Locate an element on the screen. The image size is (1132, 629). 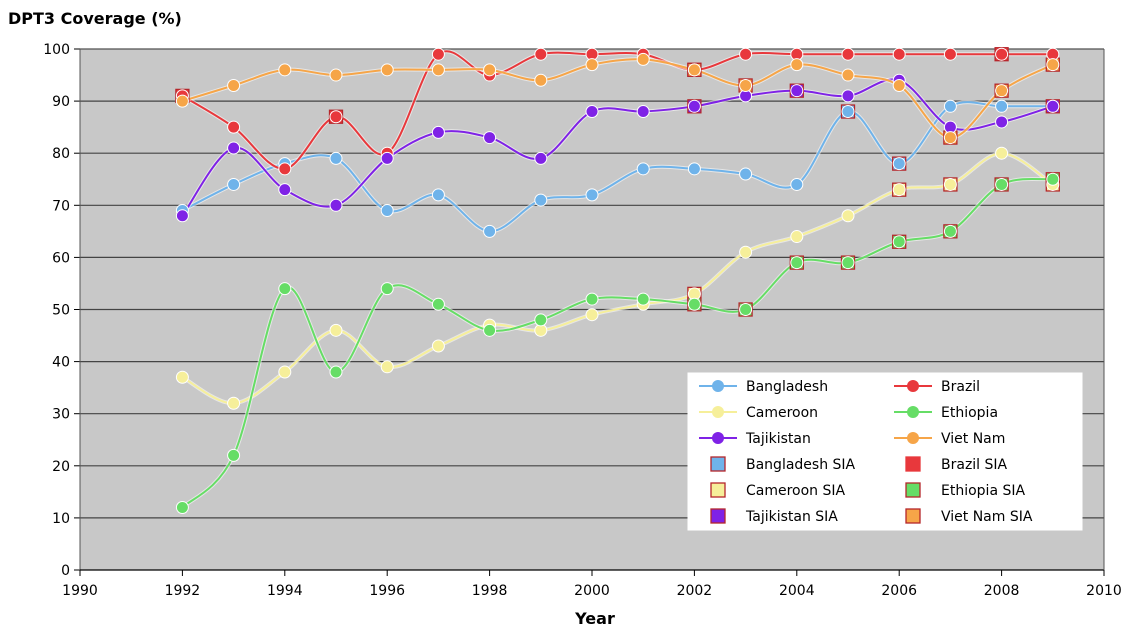
point-viet-nam-1999 is located at coordinates (541, 80).